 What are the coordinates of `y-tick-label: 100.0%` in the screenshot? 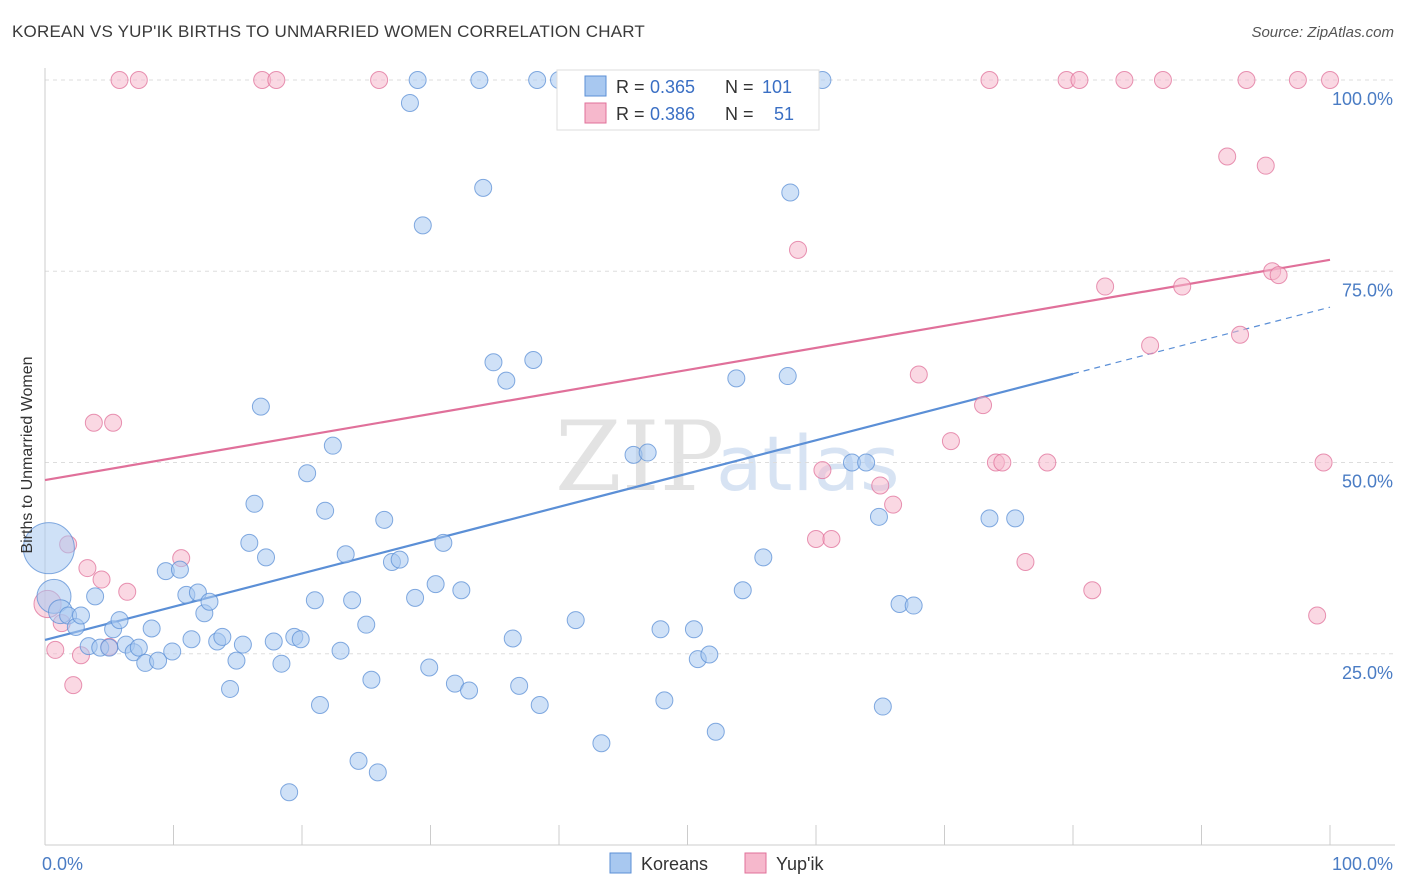 It's located at (1362, 99).